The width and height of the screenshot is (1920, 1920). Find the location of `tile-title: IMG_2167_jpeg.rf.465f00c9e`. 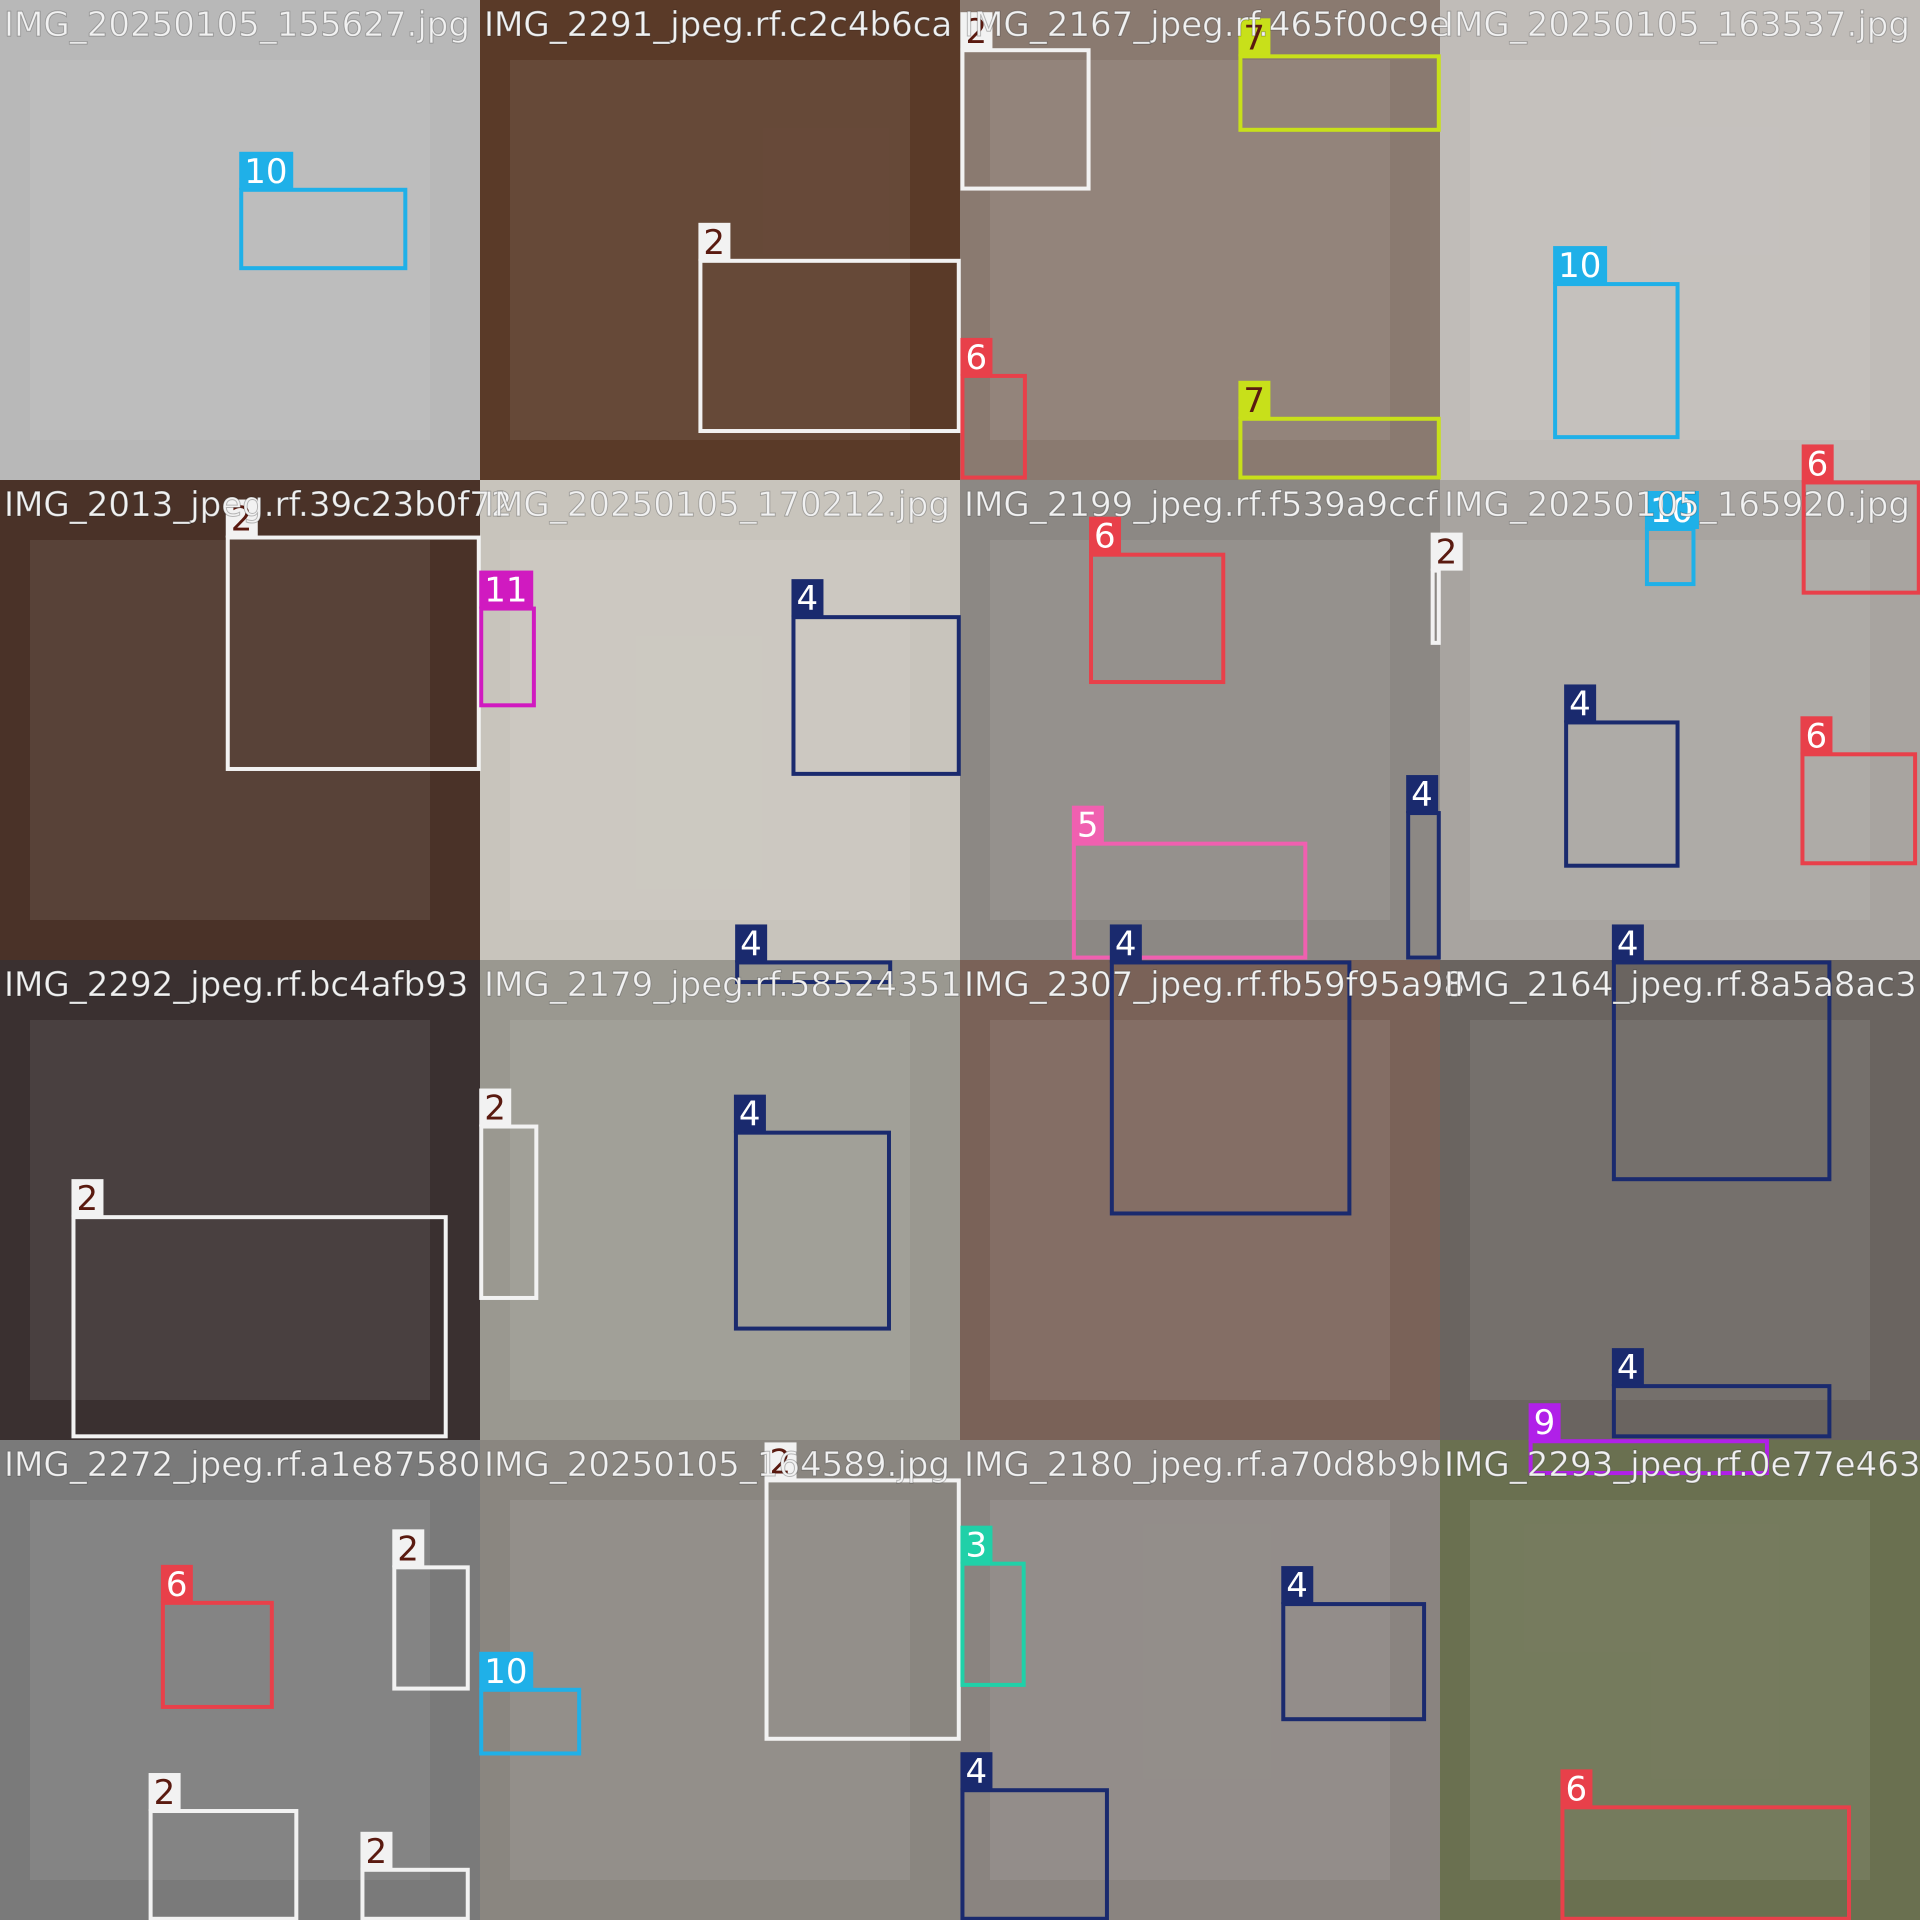

tile-title: IMG_2167_jpeg.rf.465f00c9e is located at coordinates (1207, 25).